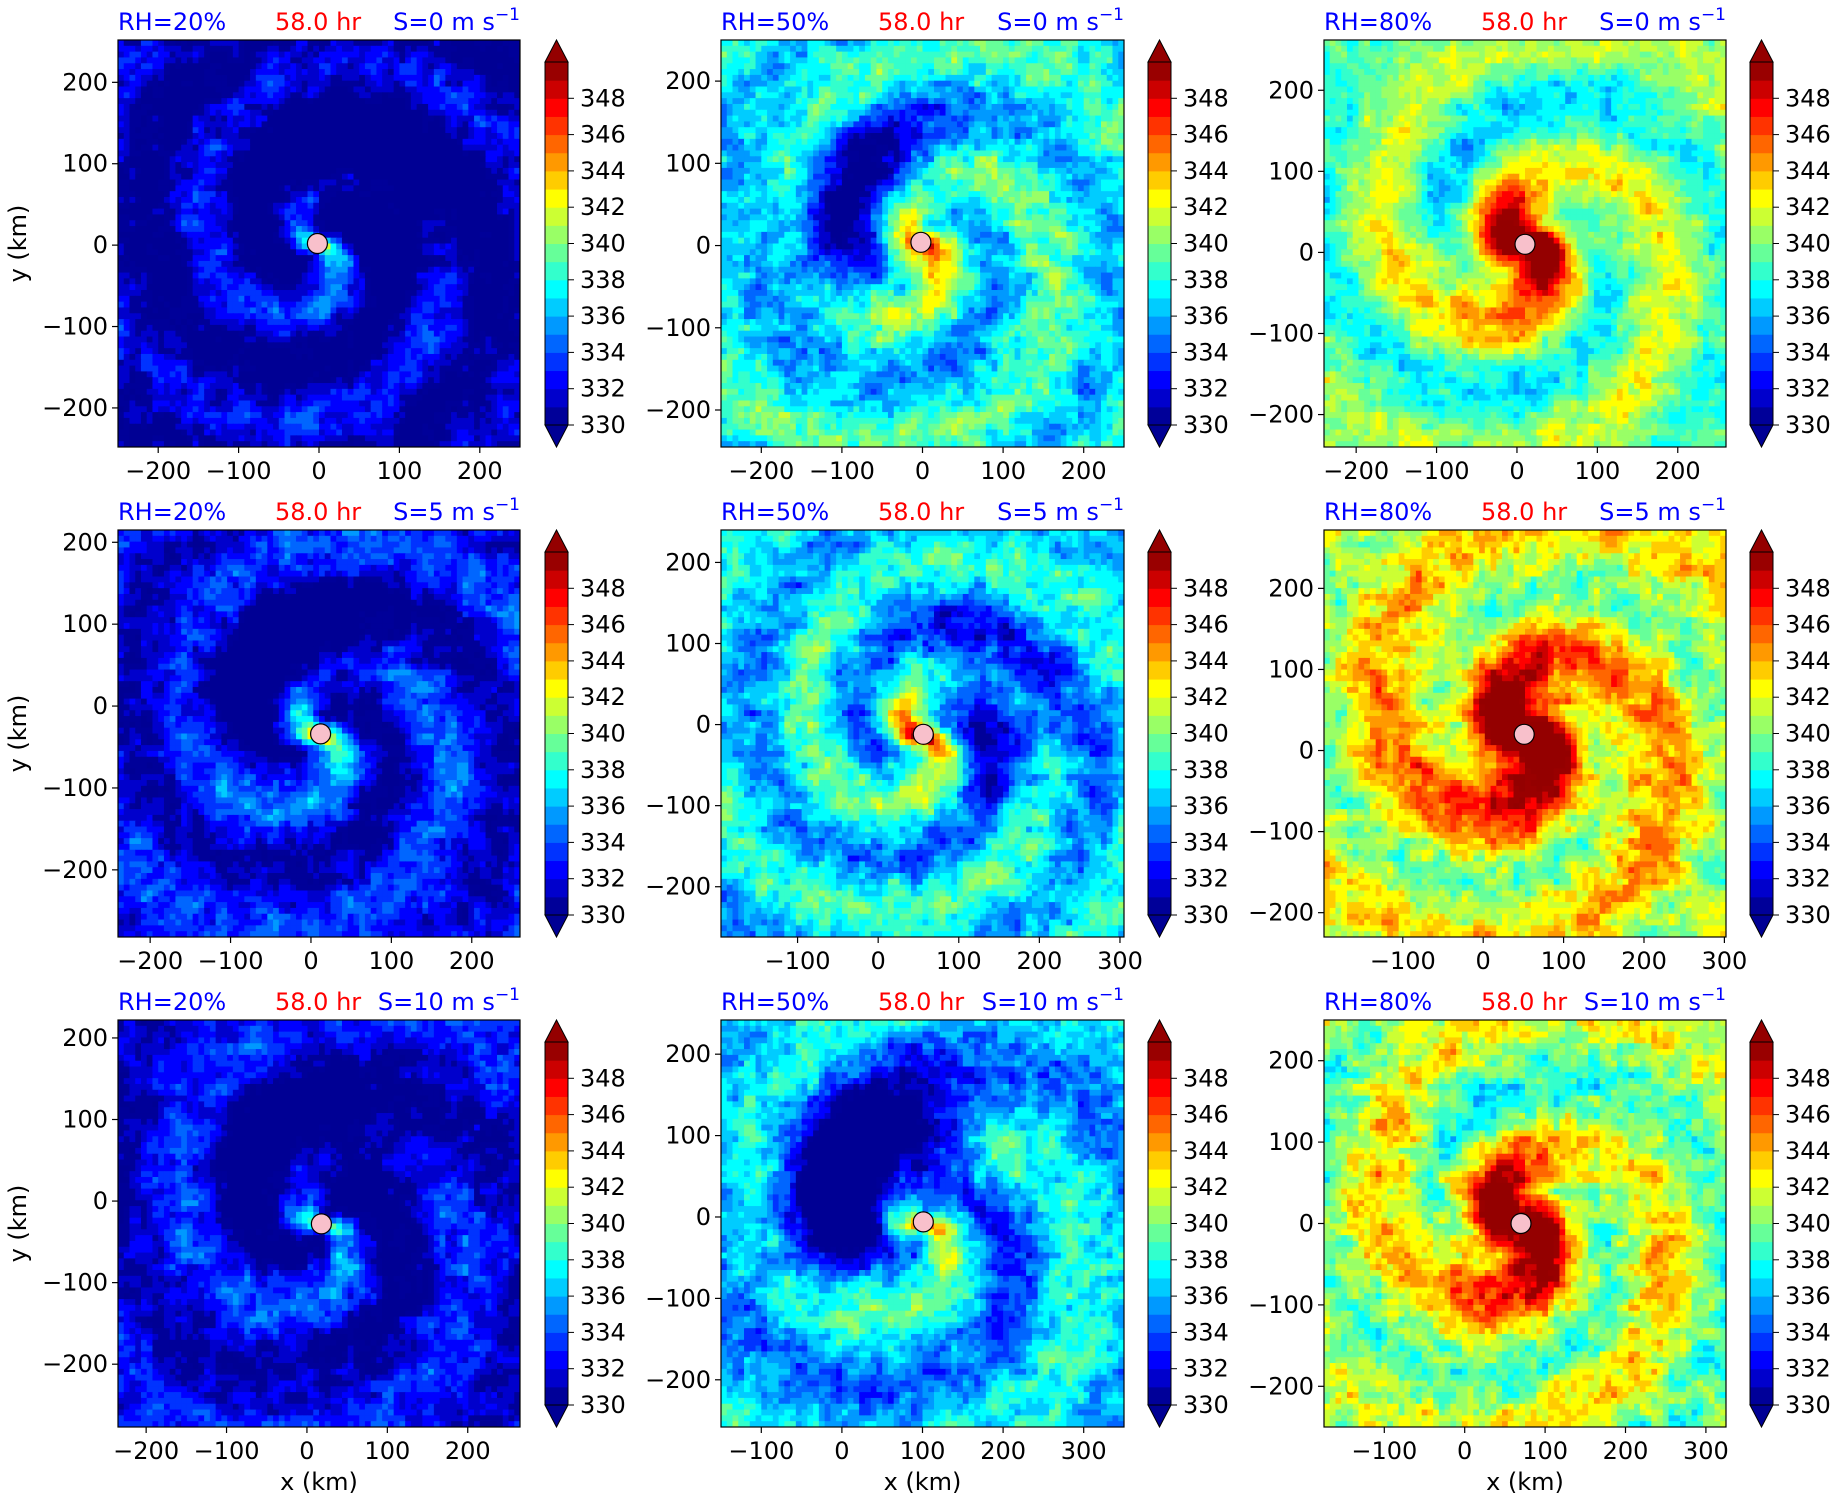 This screenshot has width=1833, height=1499. Describe the element at coordinates (556, 307) in the screenshot. I see `colorbar-level` at that location.